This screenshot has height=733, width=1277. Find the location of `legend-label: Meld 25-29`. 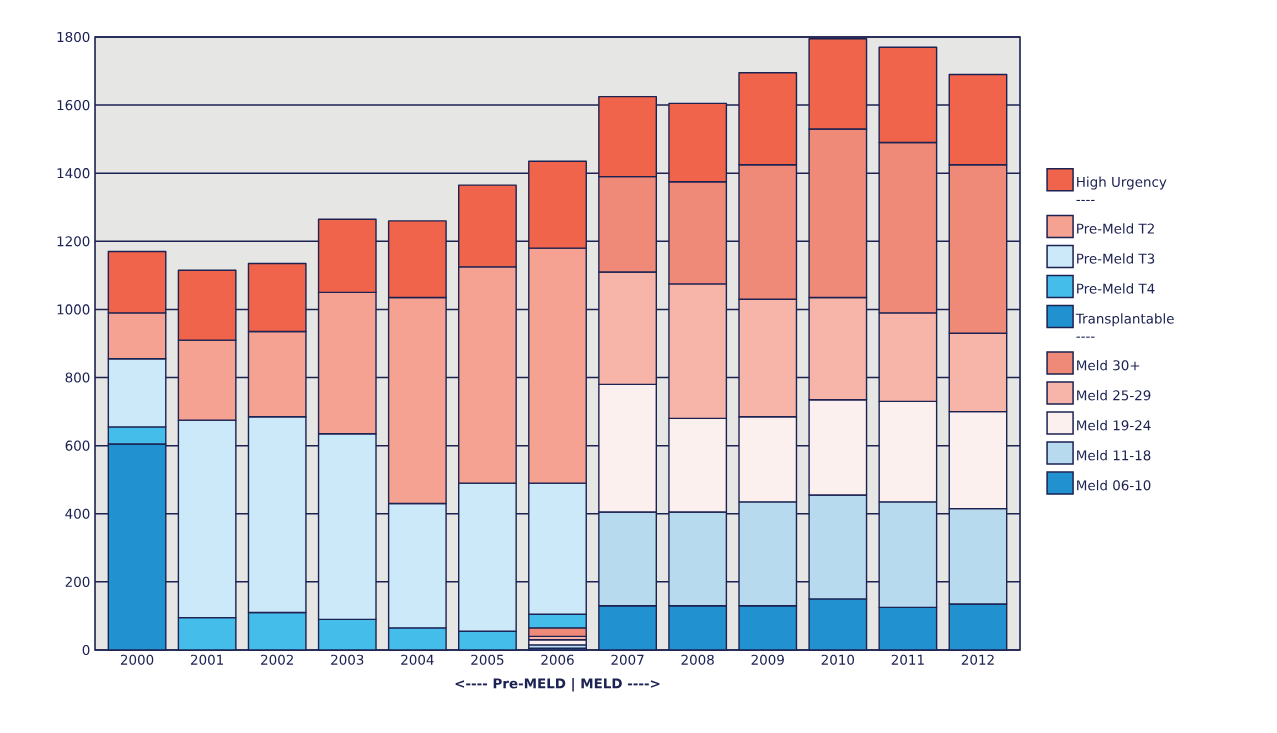

legend-label: Meld 25-29 is located at coordinates (1114, 395).